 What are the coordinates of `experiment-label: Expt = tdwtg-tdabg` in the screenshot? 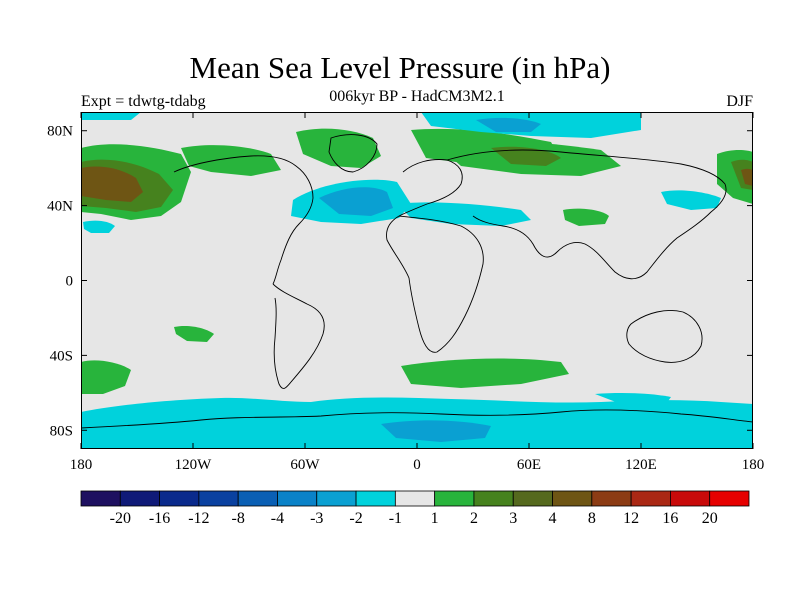 It's located at (143, 101).